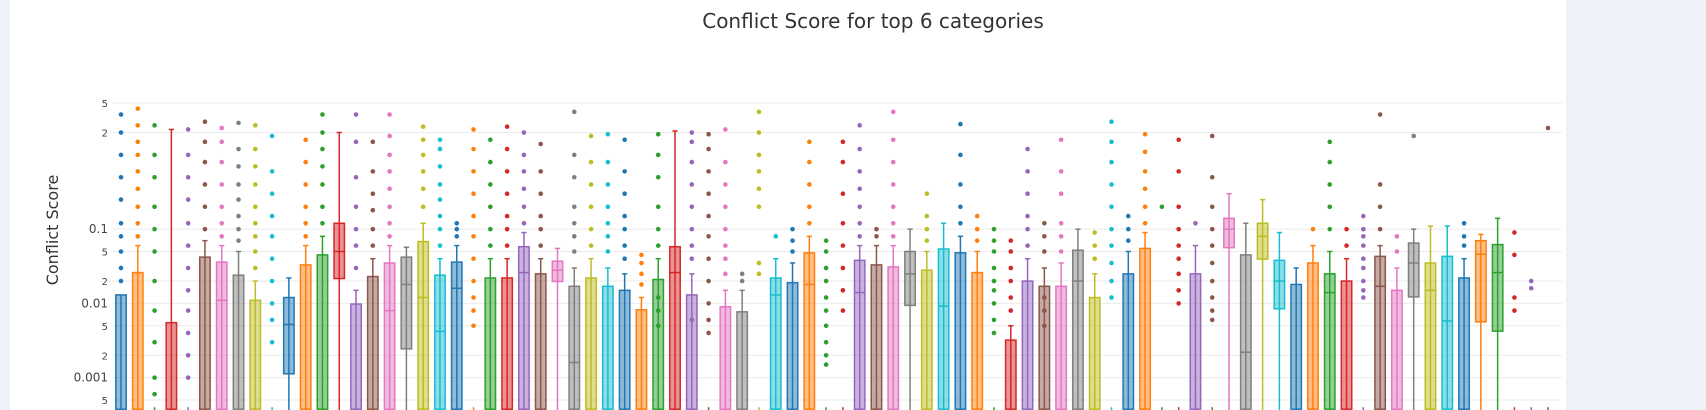 Image resolution: width=1706 pixels, height=410 pixels. What do you see at coordinates (105, 104) in the screenshot?
I see `y-tick-label: 5` at bounding box center [105, 104].